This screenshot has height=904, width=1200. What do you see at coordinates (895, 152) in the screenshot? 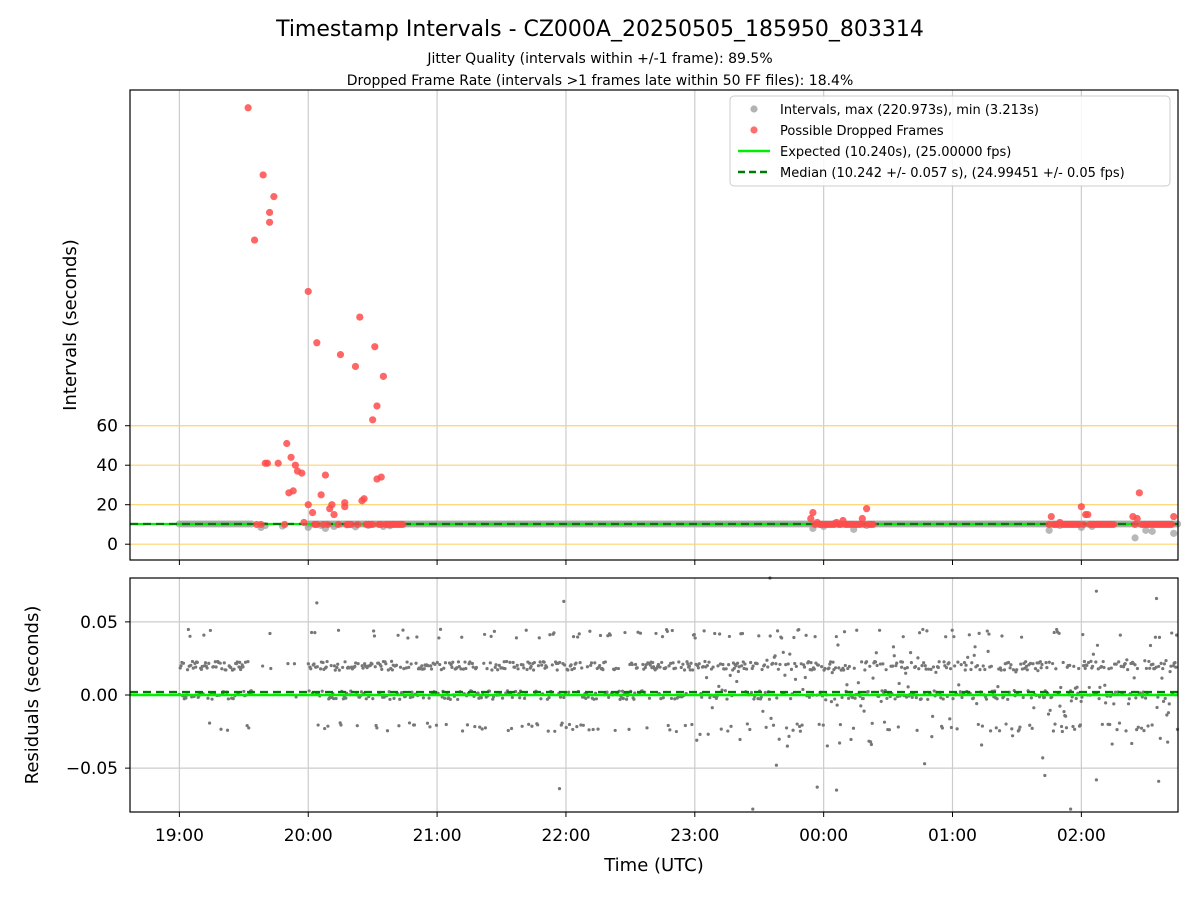
I see `legend-label: Expected (10.240s), (25.00000 fps)` at bounding box center [895, 152].